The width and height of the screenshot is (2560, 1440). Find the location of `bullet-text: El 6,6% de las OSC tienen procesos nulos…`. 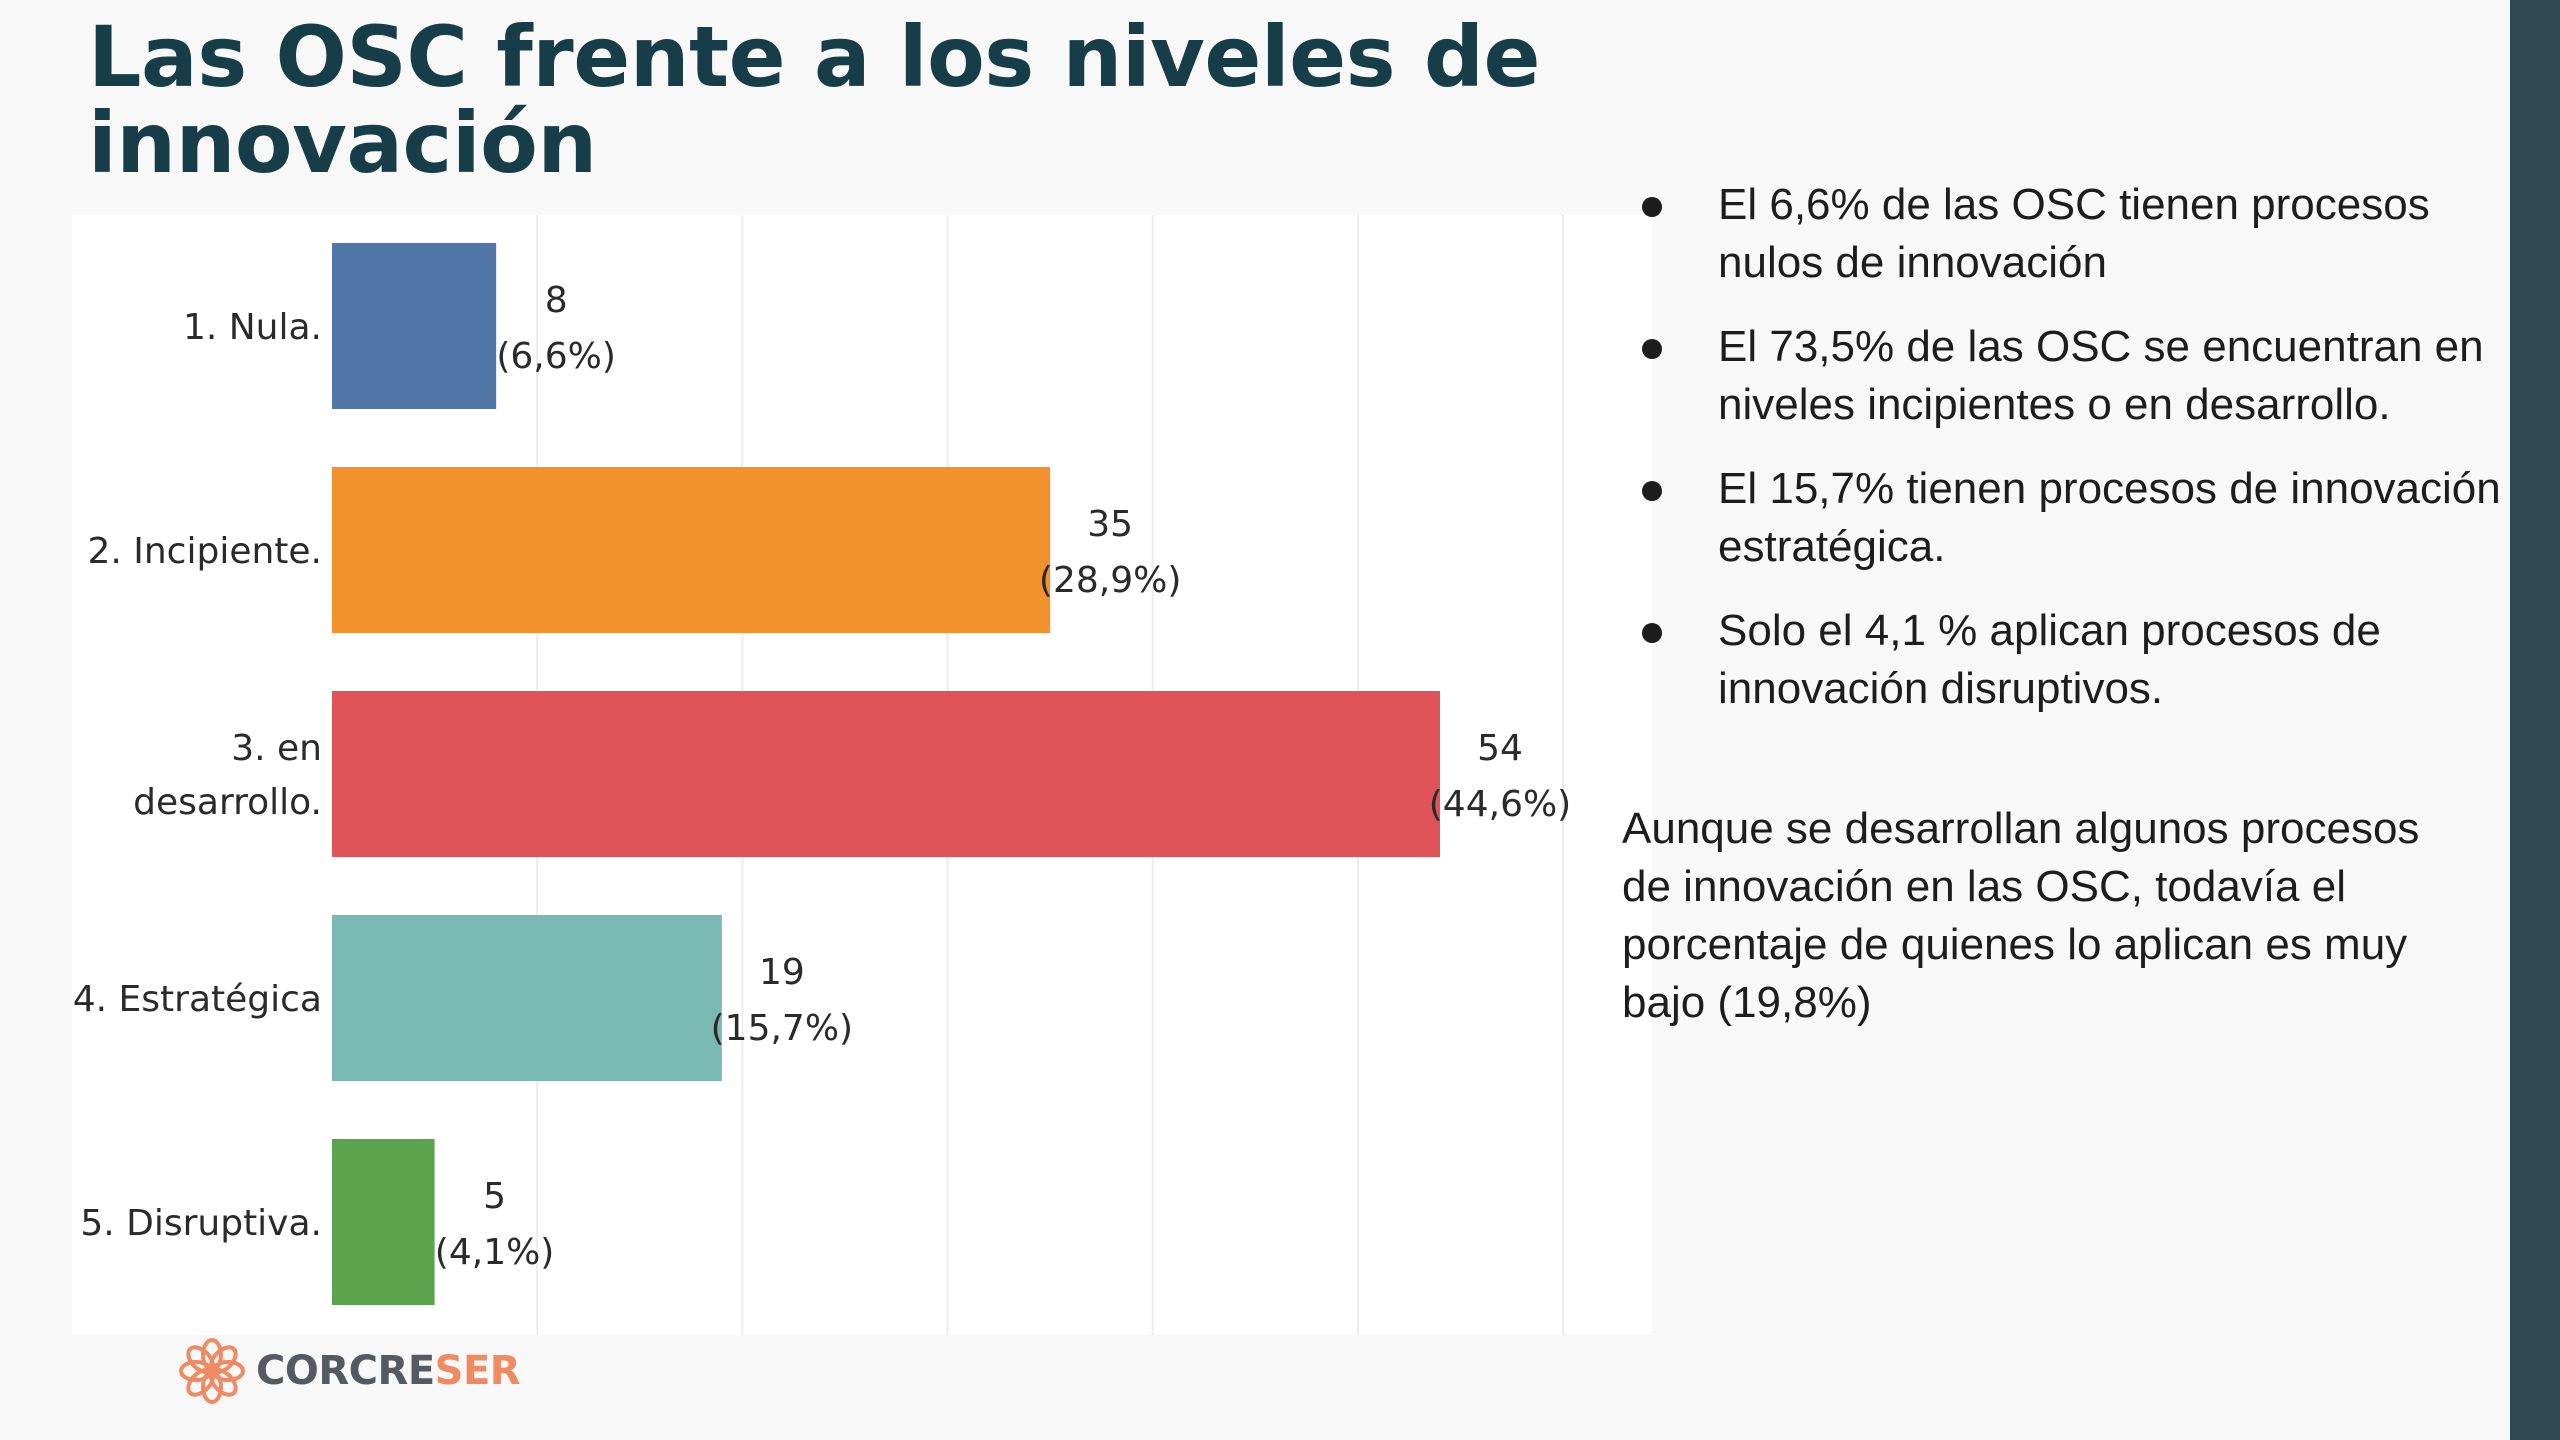

bullet-text: El 6,6% de las OSC tienen procesos nulos… is located at coordinates (2074, 233).